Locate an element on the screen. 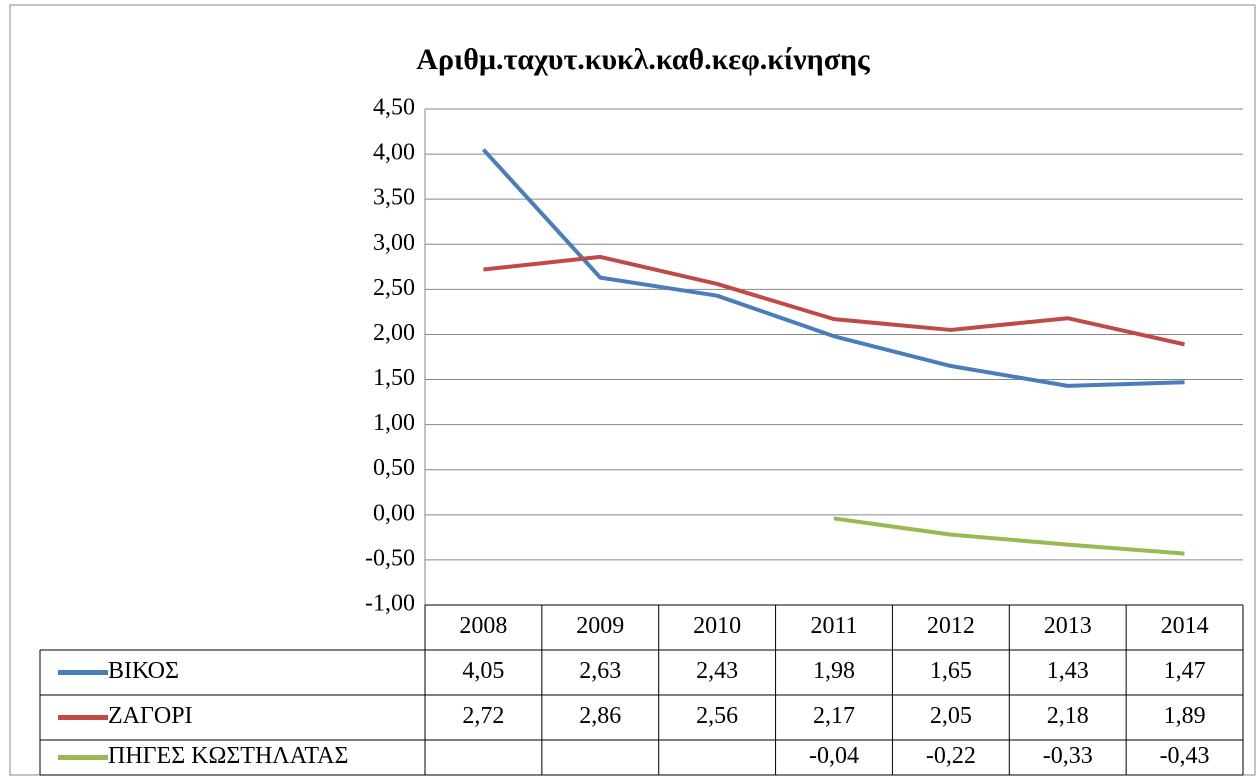  y-tick-label: 1,50 is located at coordinates (394, 378).